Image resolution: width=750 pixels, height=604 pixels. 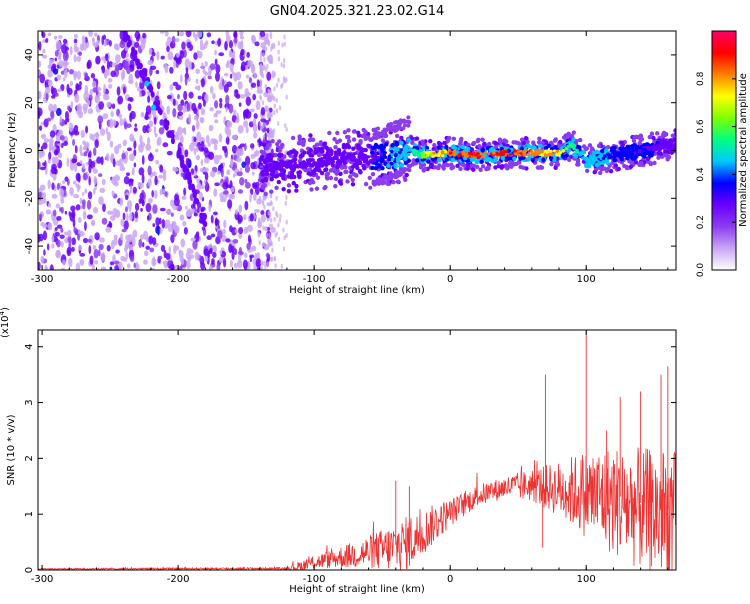 I want to click on snr-multiplier-close: ), so click(x=5, y=309).